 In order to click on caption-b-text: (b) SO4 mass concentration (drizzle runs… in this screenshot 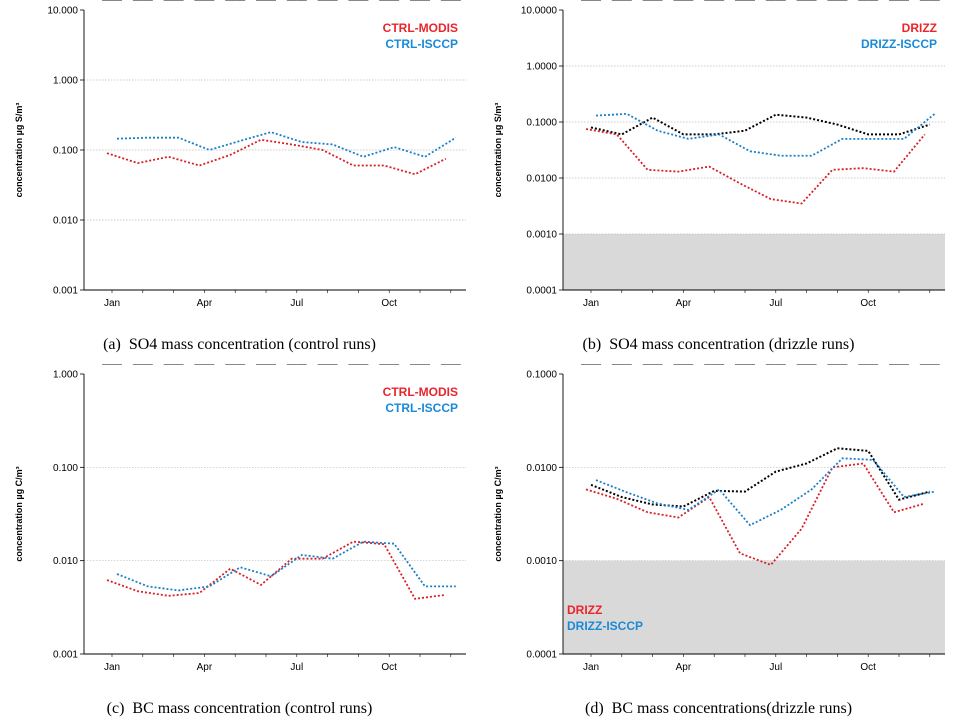, I will do `click(718, 344)`.